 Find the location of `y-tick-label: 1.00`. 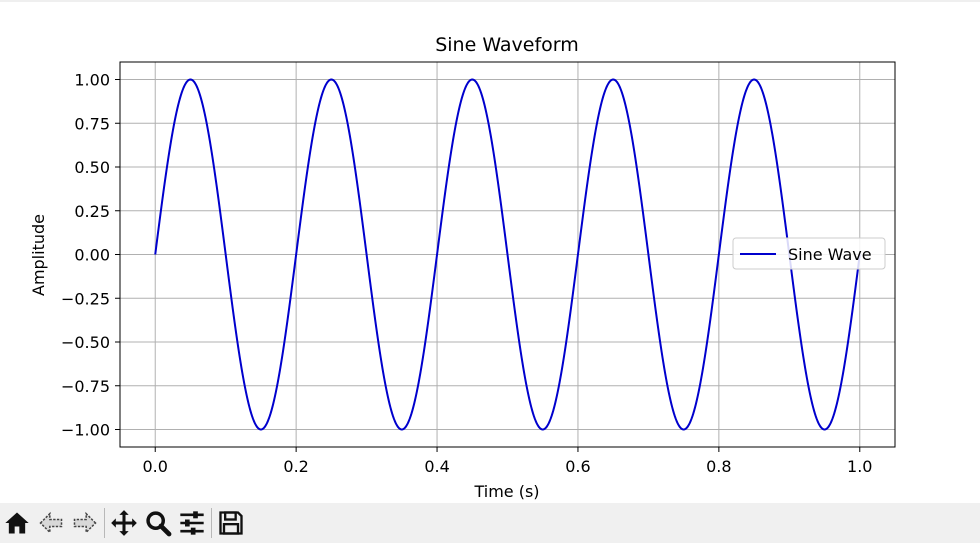

y-tick-label: 1.00 is located at coordinates (92, 80).